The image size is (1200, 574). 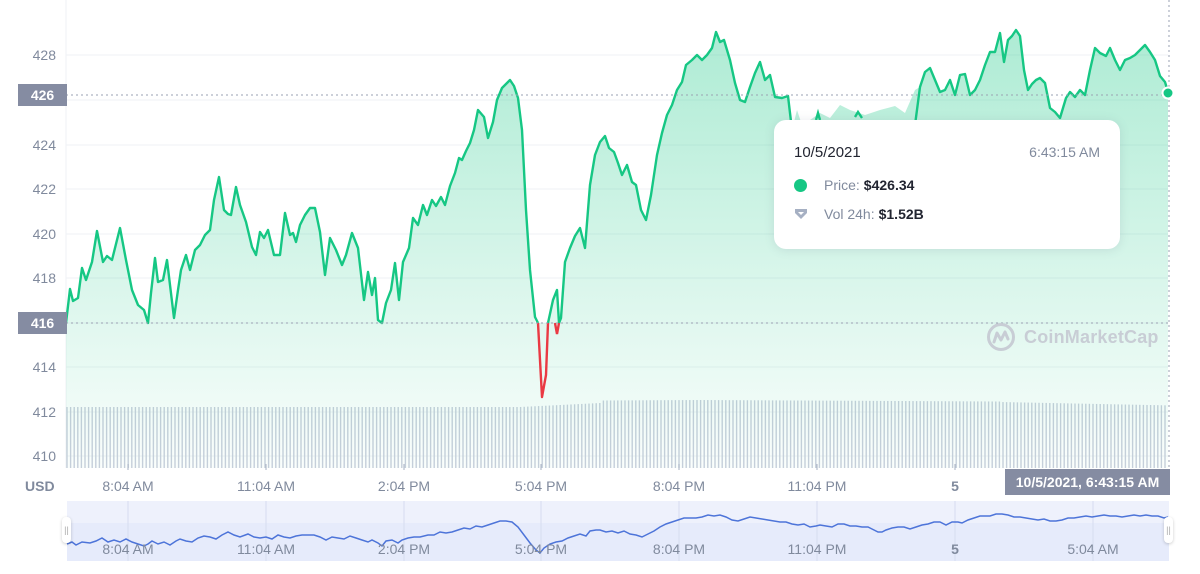 I want to click on x-tick-label-day: 5, so click(x=955, y=486).